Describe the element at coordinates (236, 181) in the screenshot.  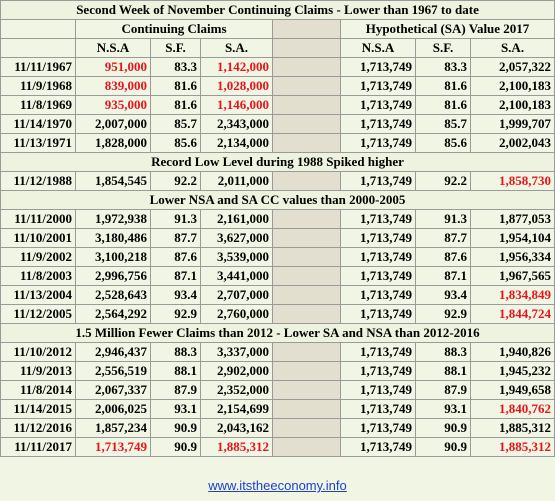
I see `value-cell: 2,011,000` at that location.